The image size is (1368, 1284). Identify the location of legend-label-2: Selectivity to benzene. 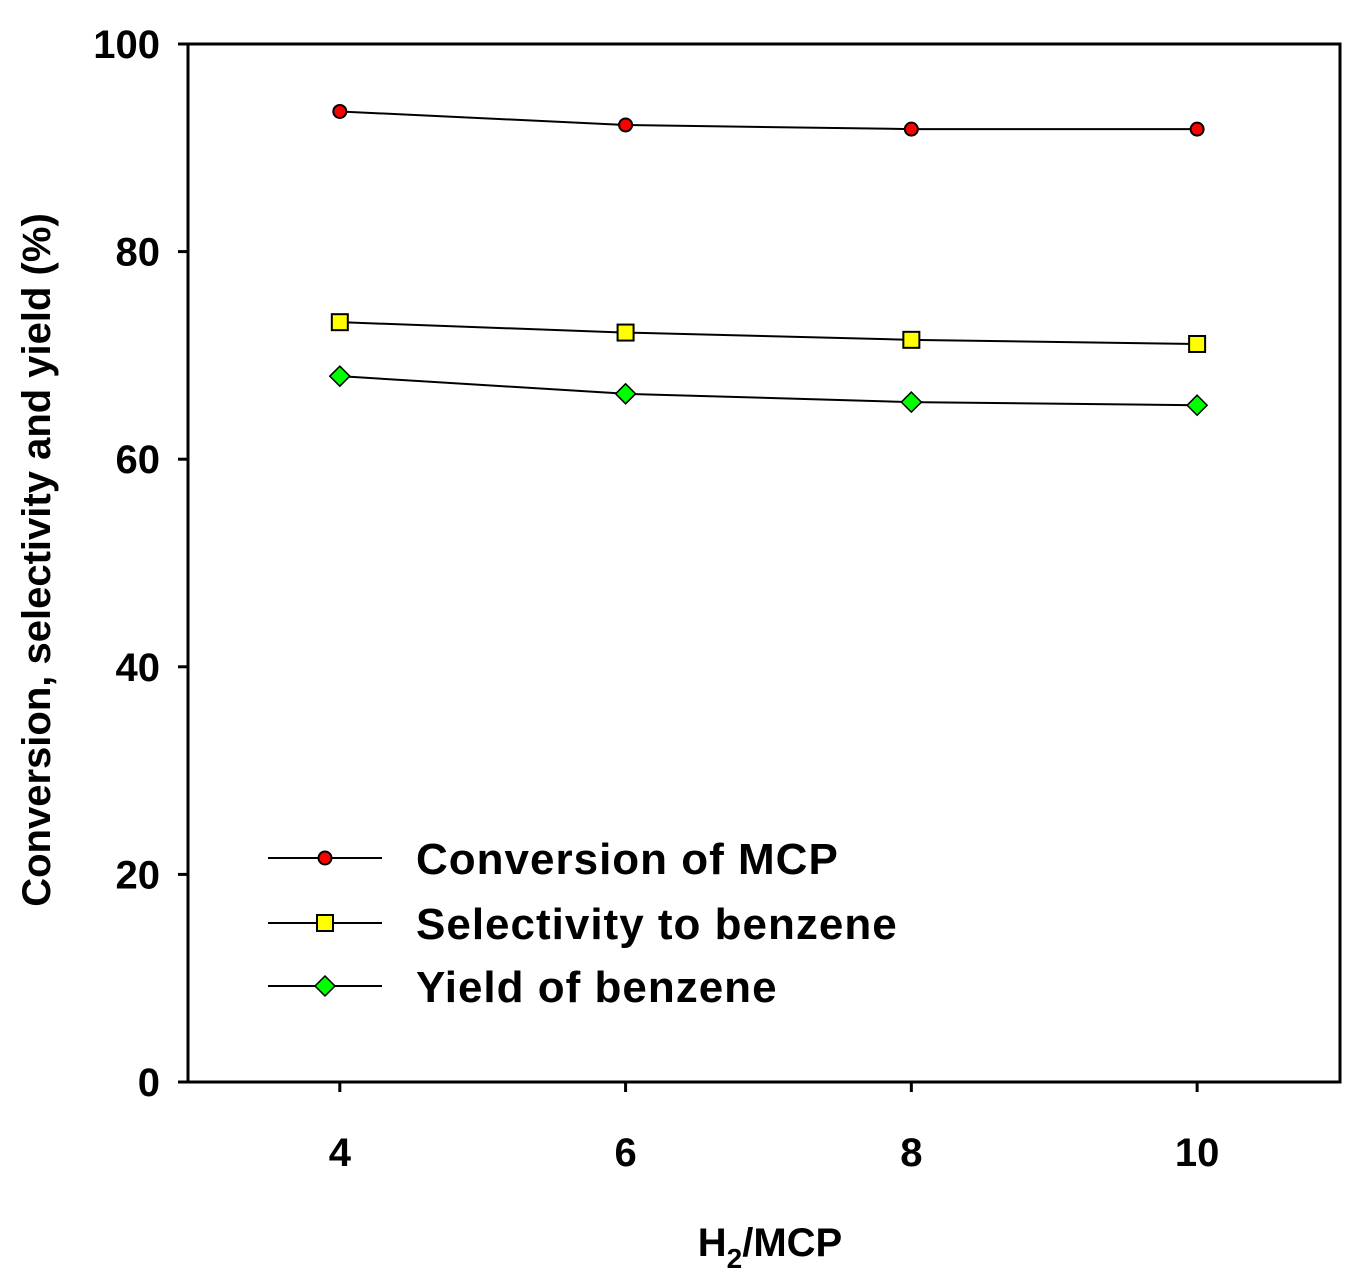
(657, 924).